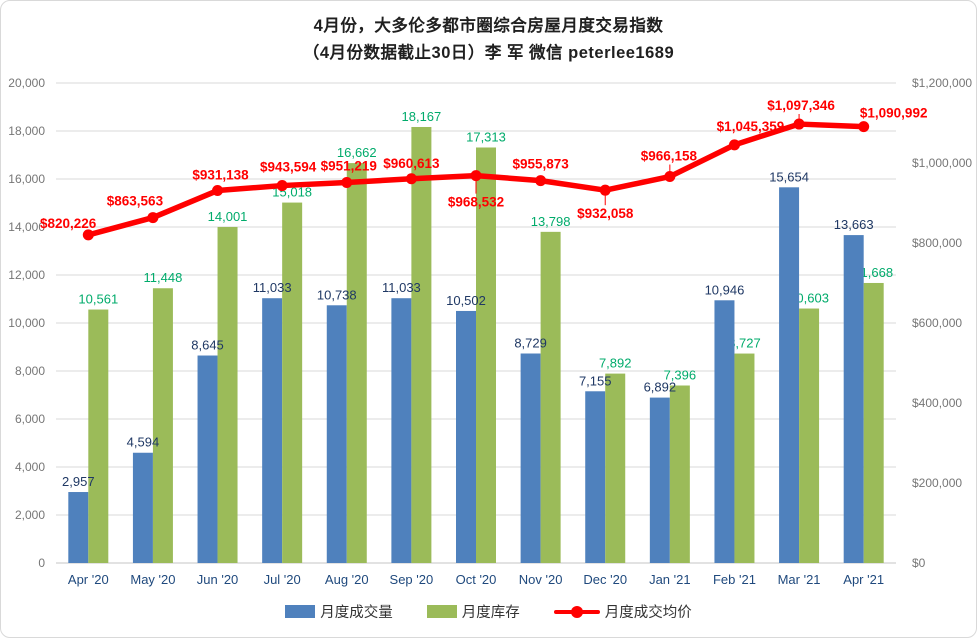  What do you see at coordinates (422, 116) in the screenshot?
I see `inventory-bar-label: 18,167` at bounding box center [422, 116].